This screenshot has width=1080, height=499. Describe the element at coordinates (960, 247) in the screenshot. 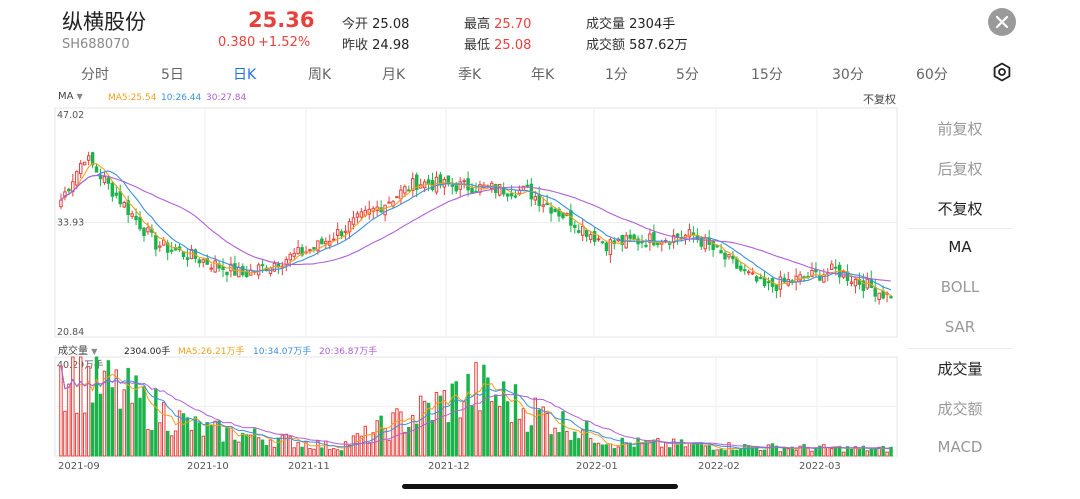

I see `side-main-0: MA` at that location.